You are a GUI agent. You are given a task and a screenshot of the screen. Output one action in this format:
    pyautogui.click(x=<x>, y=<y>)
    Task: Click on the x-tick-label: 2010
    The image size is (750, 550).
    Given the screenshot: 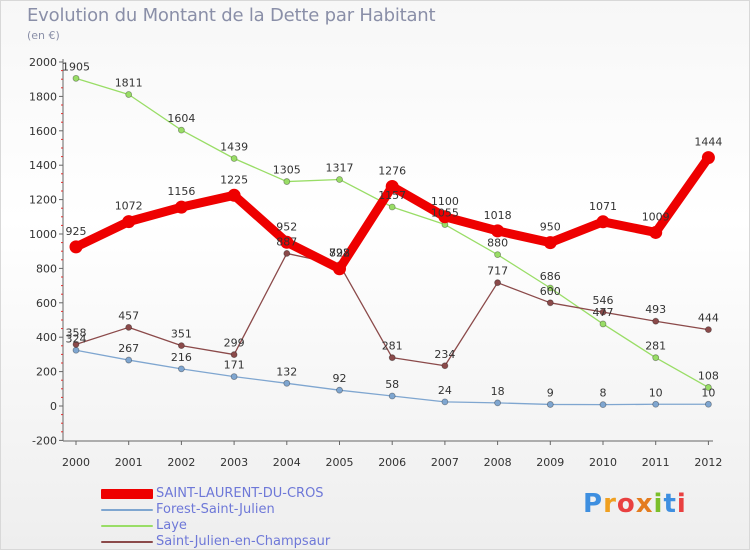 What is the action you would take?
    pyautogui.click(x=603, y=462)
    